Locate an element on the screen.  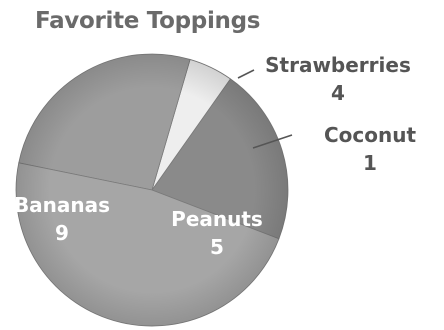
slice-value-coconut: 1 is located at coordinates (370, 163).